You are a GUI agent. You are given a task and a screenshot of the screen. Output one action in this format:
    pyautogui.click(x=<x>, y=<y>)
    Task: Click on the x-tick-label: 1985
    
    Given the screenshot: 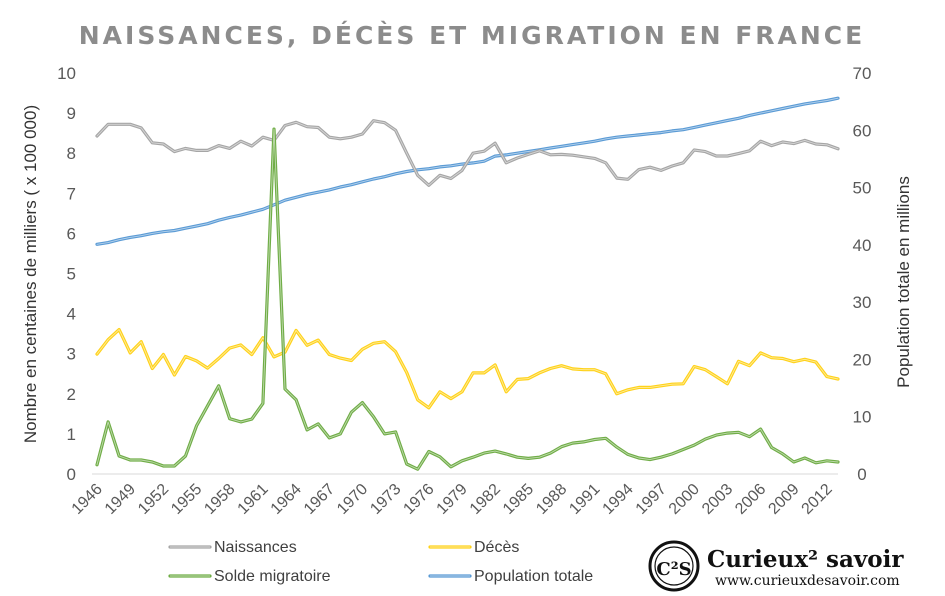 What is the action you would take?
    pyautogui.click(x=518, y=499)
    